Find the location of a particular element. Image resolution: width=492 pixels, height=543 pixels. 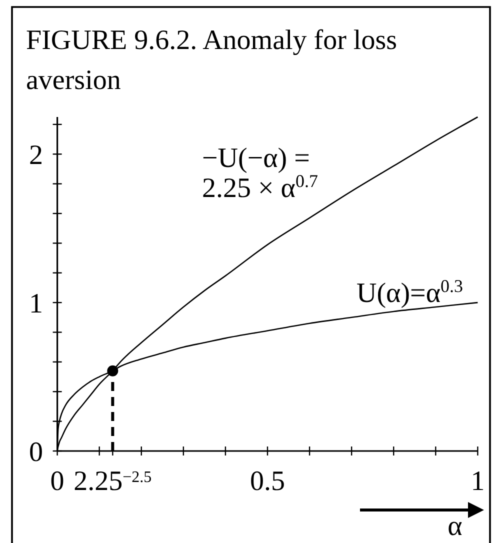

series-label: −U(−α) = 2.25 × α$^{0.7}$ is located at coordinates (260, 173).